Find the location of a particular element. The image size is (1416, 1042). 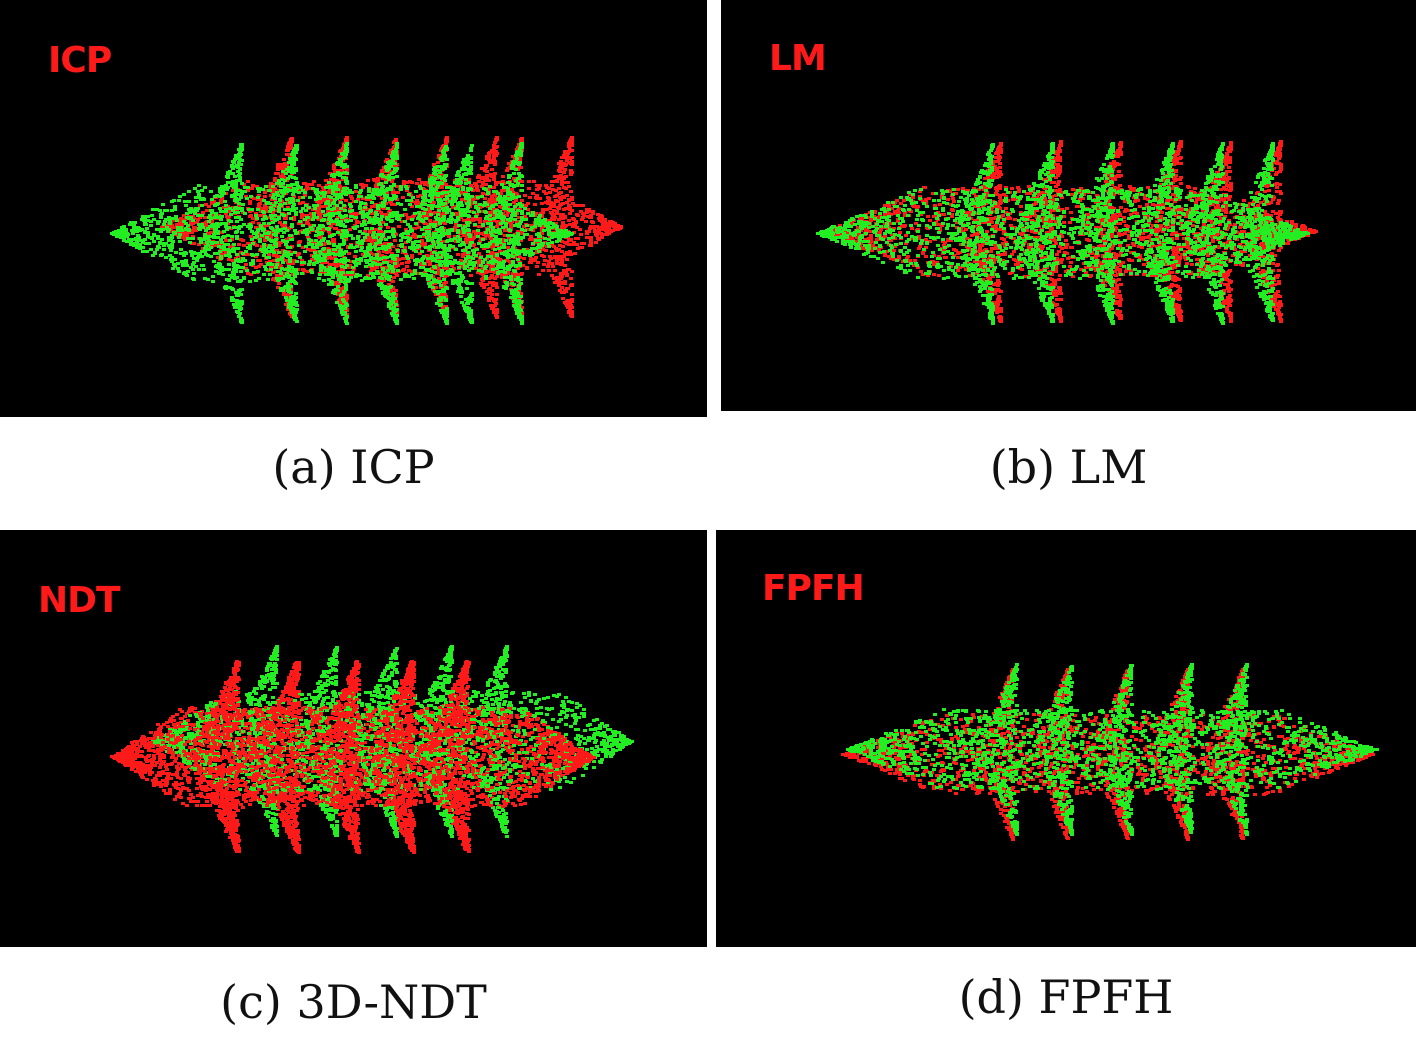

overlay-label-icp: ICP is located at coordinates (80, 60).